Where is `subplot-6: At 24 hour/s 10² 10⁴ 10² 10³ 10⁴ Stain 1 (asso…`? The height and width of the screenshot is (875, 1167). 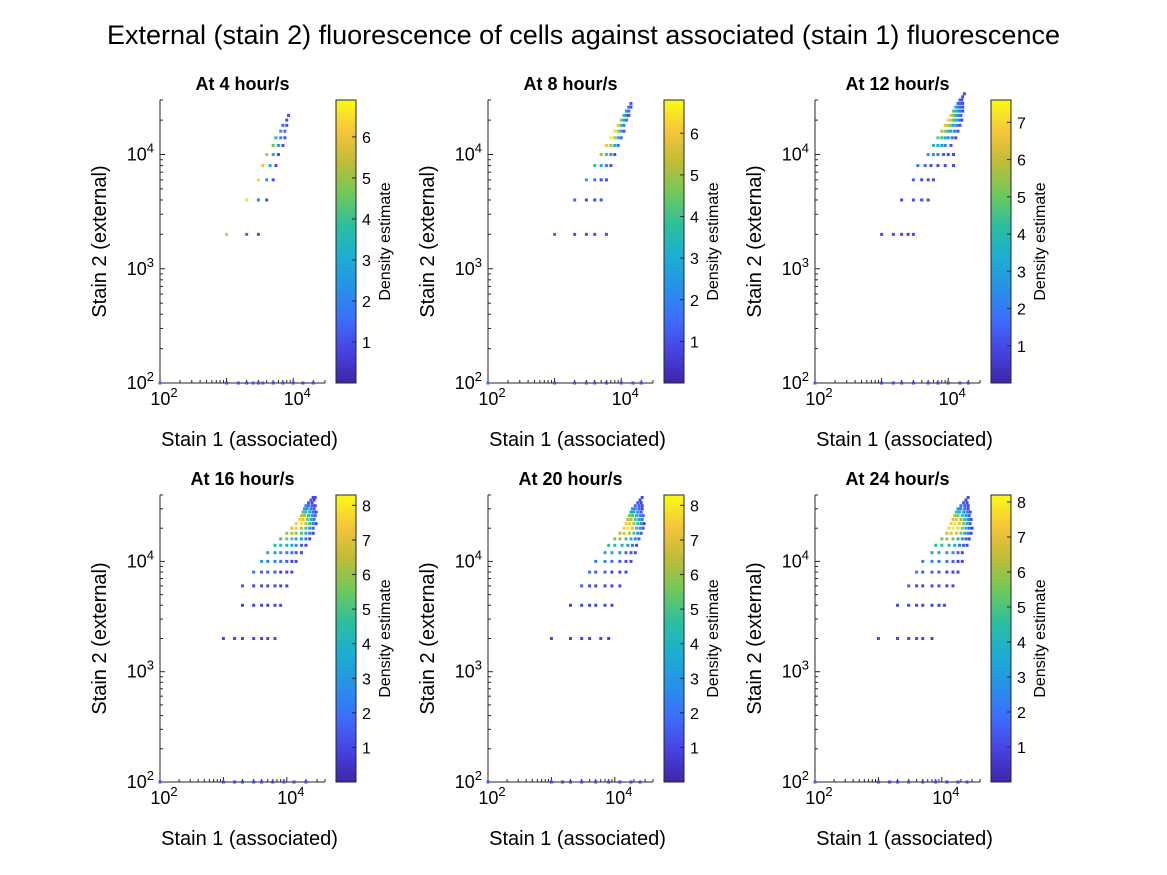
subplot-6: At 24 hour/s 10² 10⁴ 10² 10³ 10⁴ Stain 1 (asso… is located at coordinates (896, 659).